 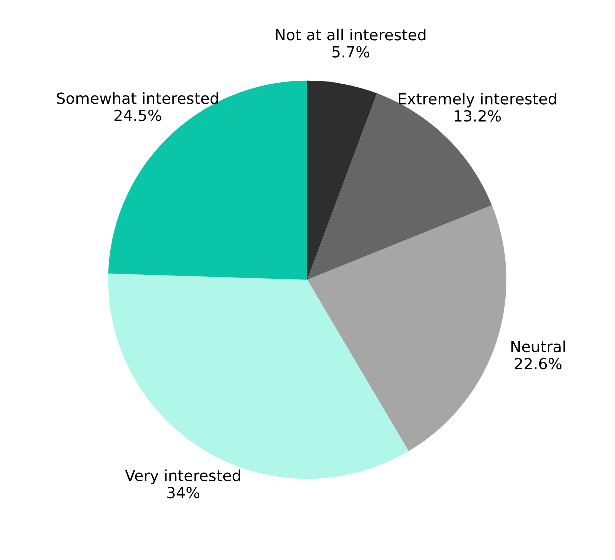 I want to click on data-label: 24.5%, so click(x=138, y=116).